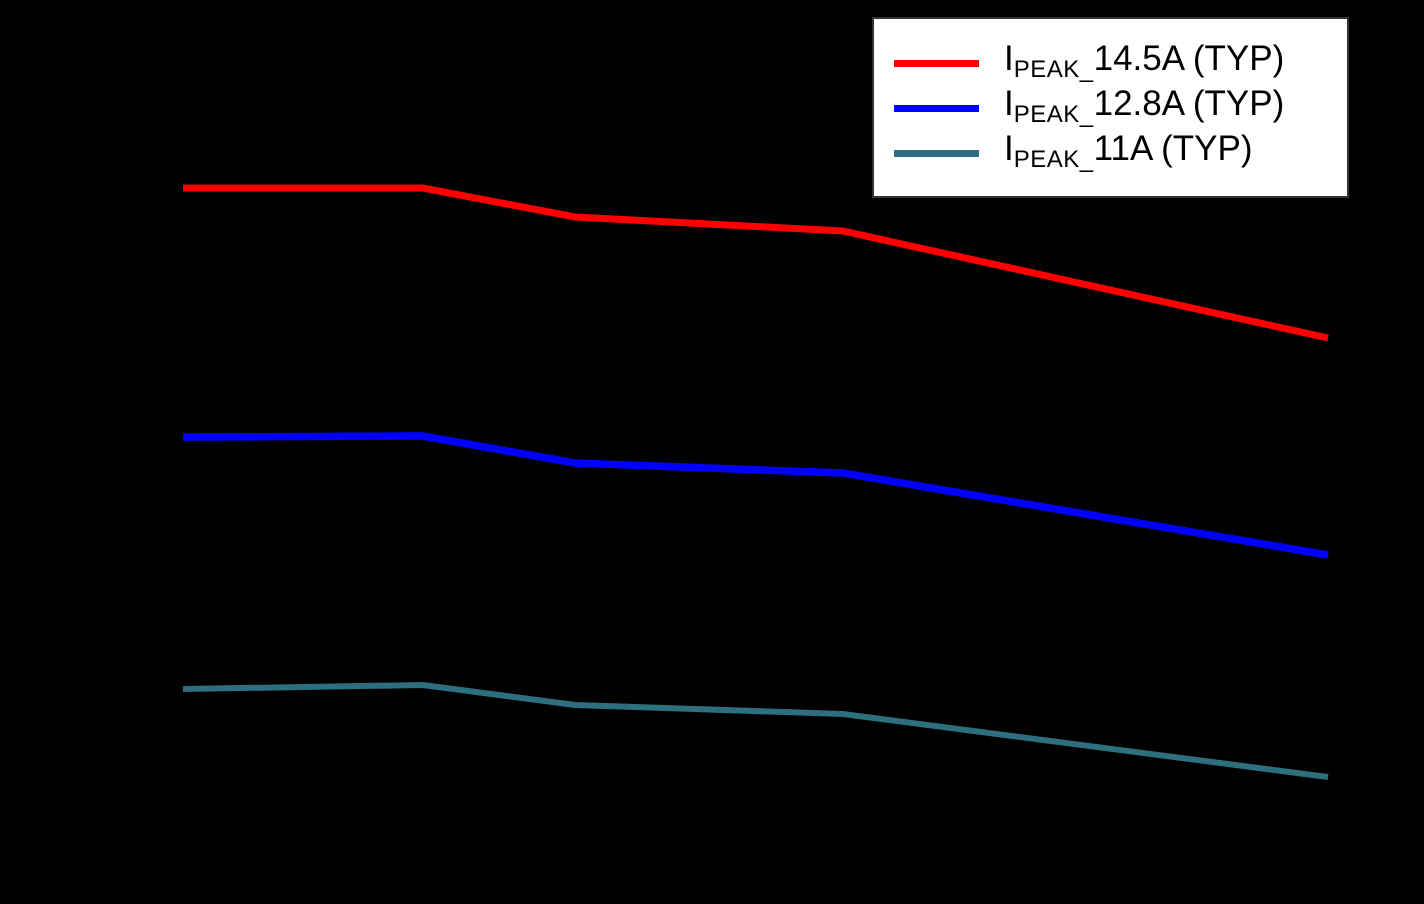 This screenshot has width=1424, height=904. I want to click on legend-item: IPEAK_14.5A (TYP), so click(1110, 62).